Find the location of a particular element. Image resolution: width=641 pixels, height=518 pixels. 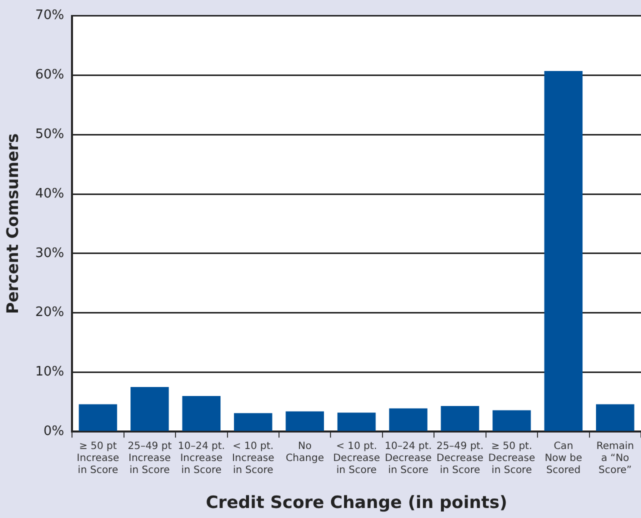

x-tick-label: 25–49 pt Increase in Score is located at coordinates (150, 458).